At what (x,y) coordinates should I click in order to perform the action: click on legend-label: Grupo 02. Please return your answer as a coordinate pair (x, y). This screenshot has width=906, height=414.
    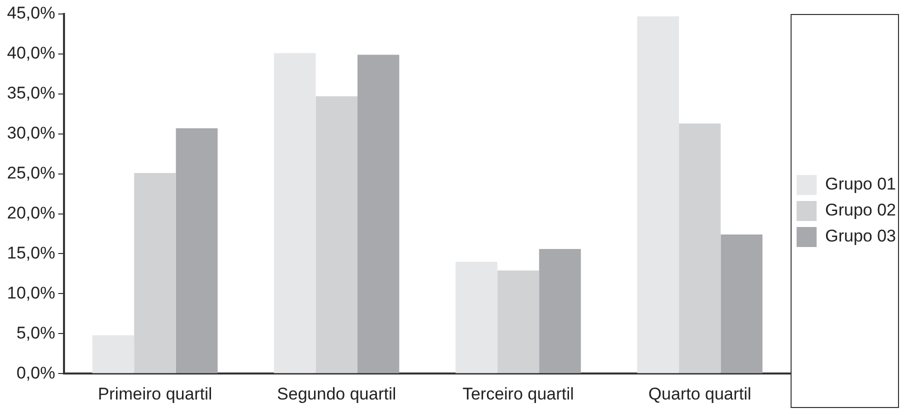
    Looking at the image, I should click on (860, 210).